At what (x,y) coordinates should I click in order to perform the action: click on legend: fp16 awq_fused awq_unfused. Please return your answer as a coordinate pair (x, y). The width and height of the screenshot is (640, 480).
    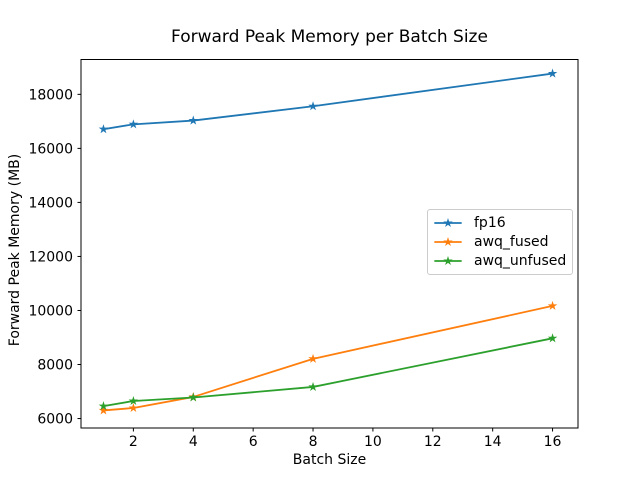
    Looking at the image, I should click on (500, 242).